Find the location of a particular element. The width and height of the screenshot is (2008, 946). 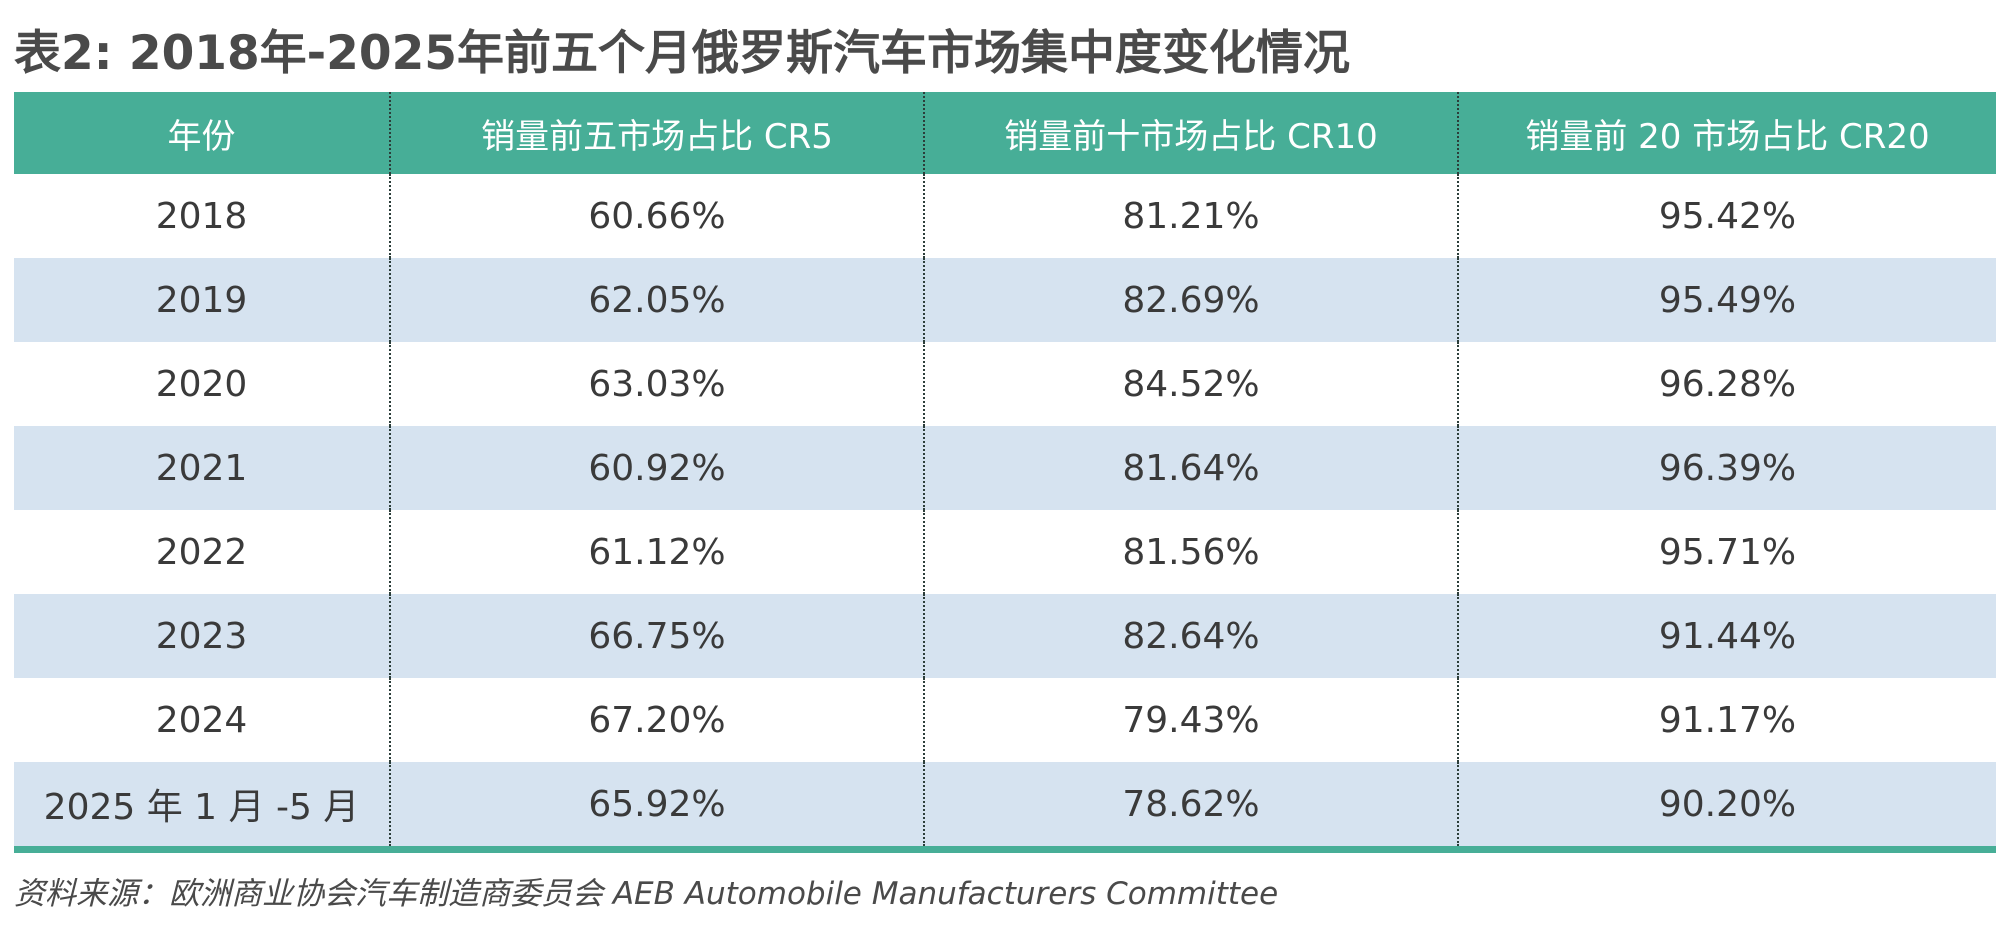

table-row: 2023 66.75% 82.64% 91.44% is located at coordinates (1005, 636).